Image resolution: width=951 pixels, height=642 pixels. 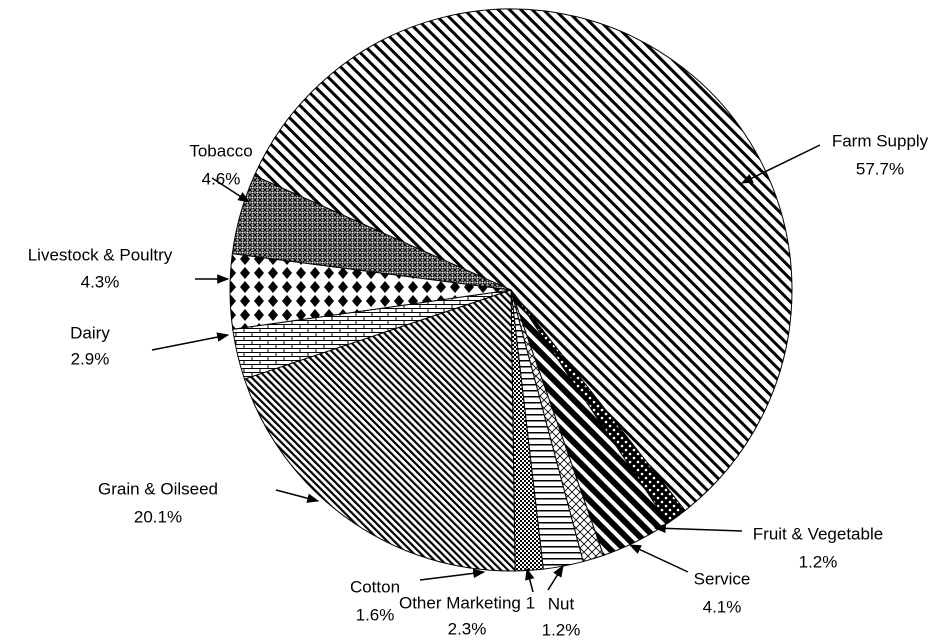 What do you see at coordinates (467, 628) in the screenshot?
I see `slice-value-label: 2.3%` at bounding box center [467, 628].